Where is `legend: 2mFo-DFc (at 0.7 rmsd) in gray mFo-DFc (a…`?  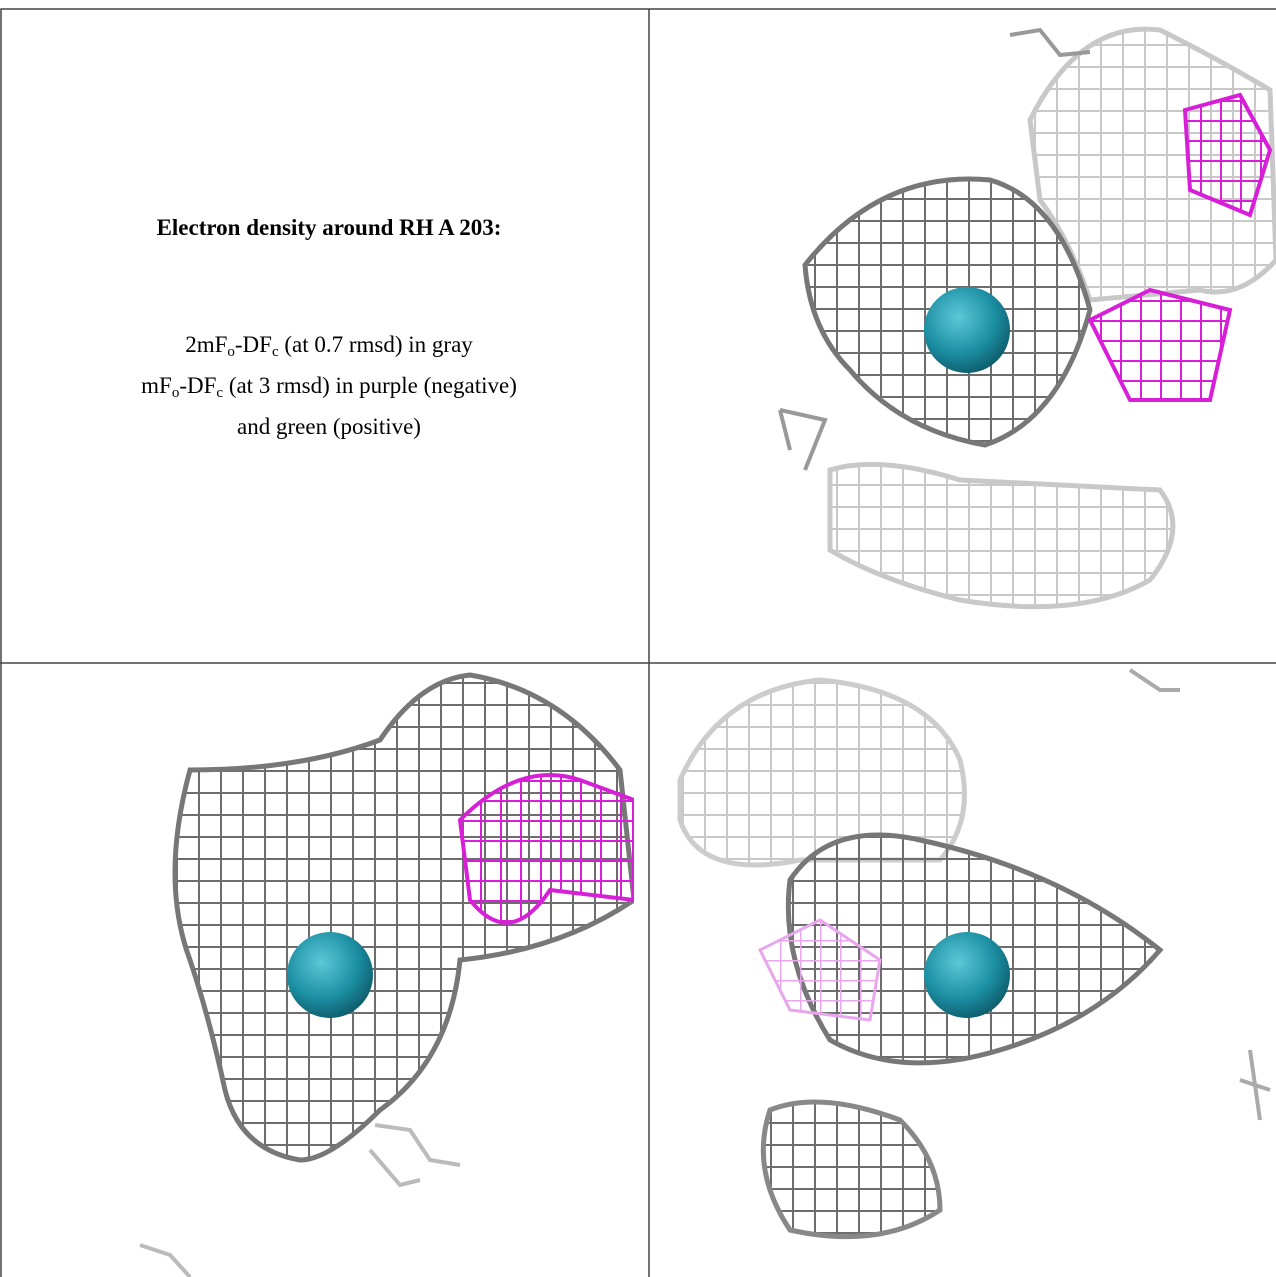 legend: 2mFo-DFc (at 0.7 rmsd) in gray mFo-DFc (a… is located at coordinates (329, 386).